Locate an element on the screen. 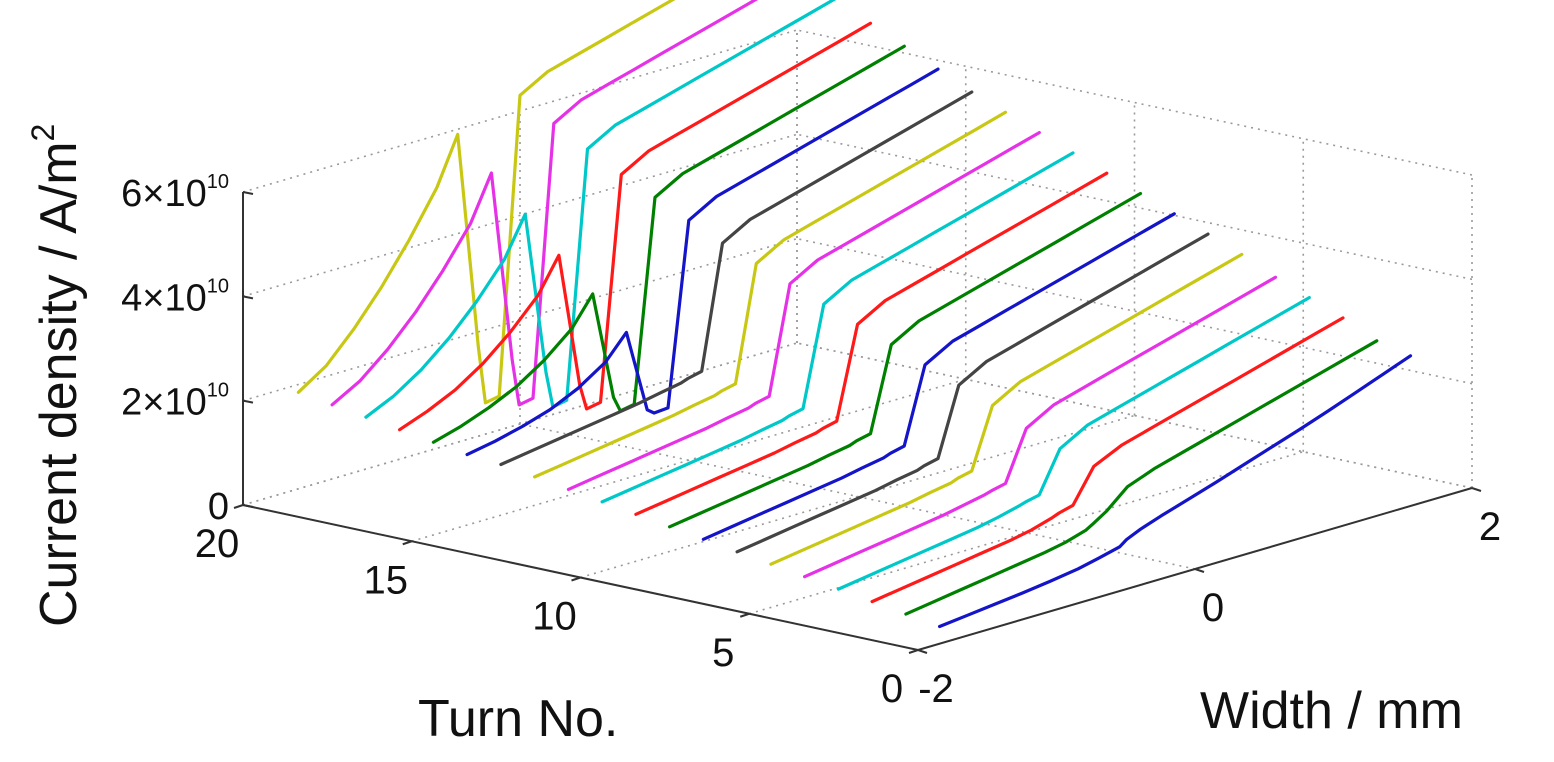  width-tick-label-0: 0 is located at coordinates (1213, 608).